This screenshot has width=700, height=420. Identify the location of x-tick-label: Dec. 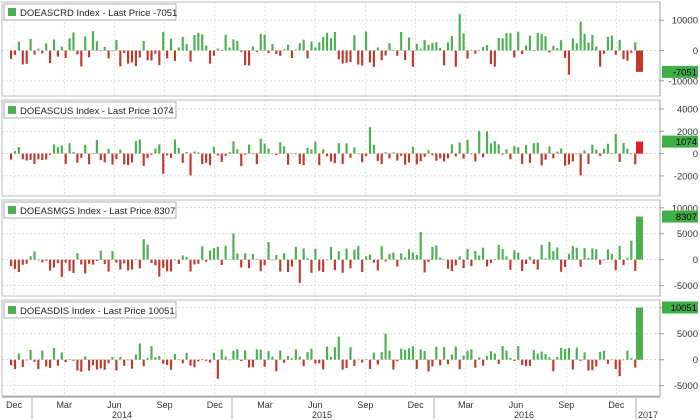
(14, 405).